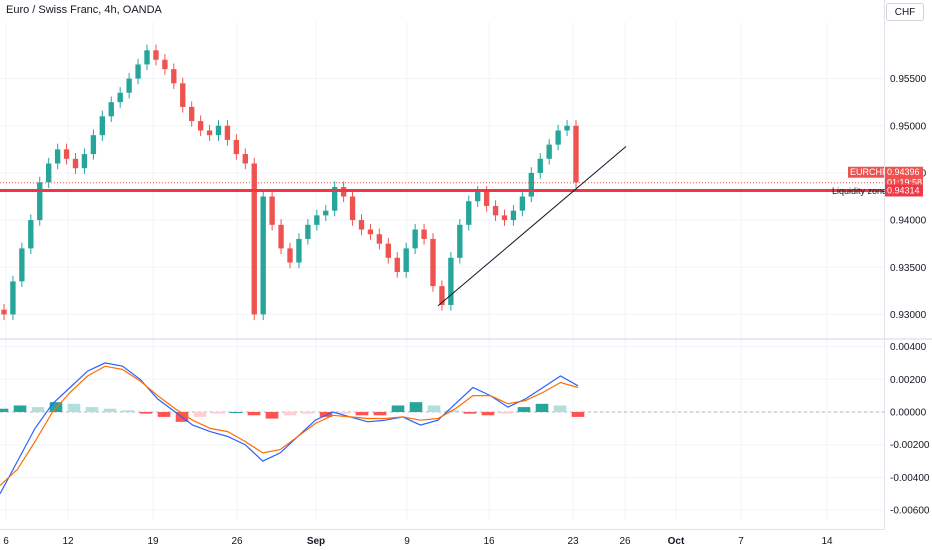 The height and width of the screenshot is (550, 932). Describe the element at coordinates (532, 226) in the screenshot. I see `trend-line` at that location.